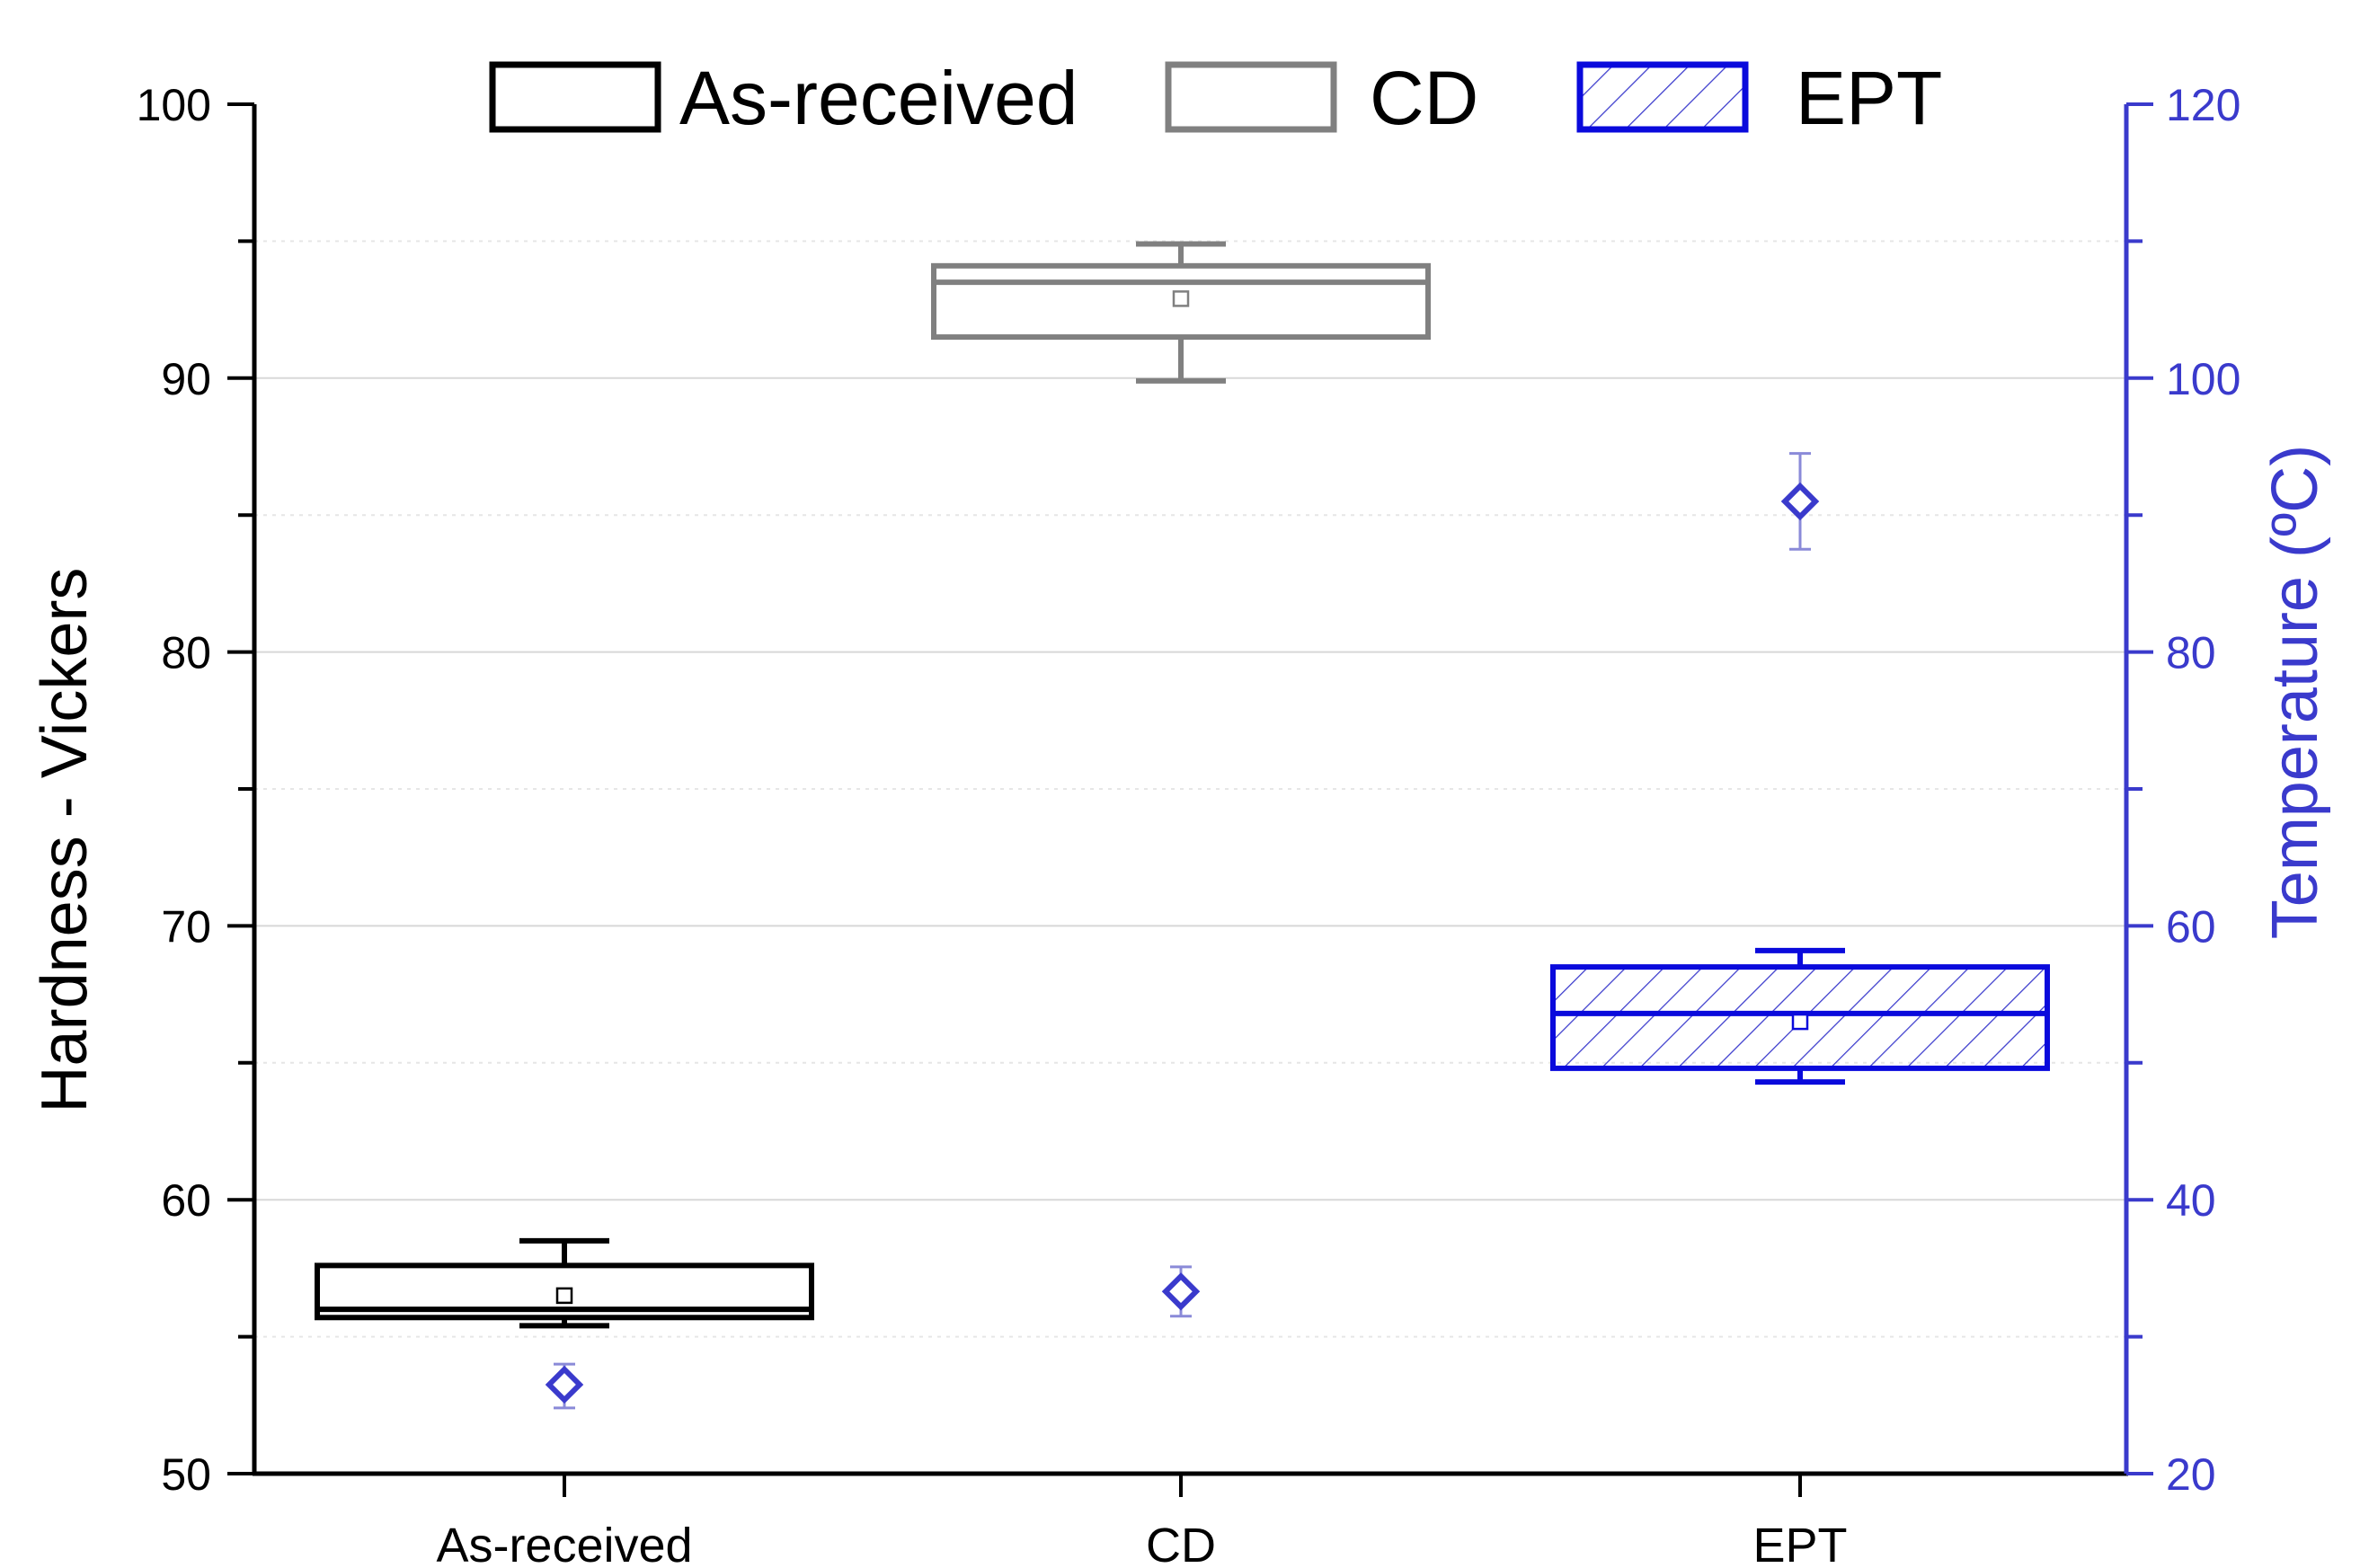 The width and height of the screenshot is (2360, 1568). What do you see at coordinates (1799, 1544) in the screenshot?
I see `x-tick-label: EPT` at bounding box center [1799, 1544].